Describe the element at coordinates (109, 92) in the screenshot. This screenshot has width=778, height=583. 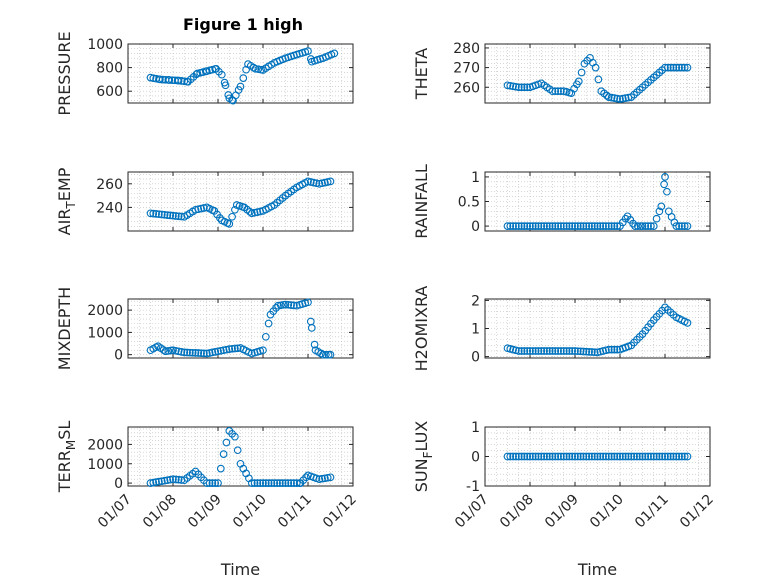
I see `y-tick-label: 600` at that location.